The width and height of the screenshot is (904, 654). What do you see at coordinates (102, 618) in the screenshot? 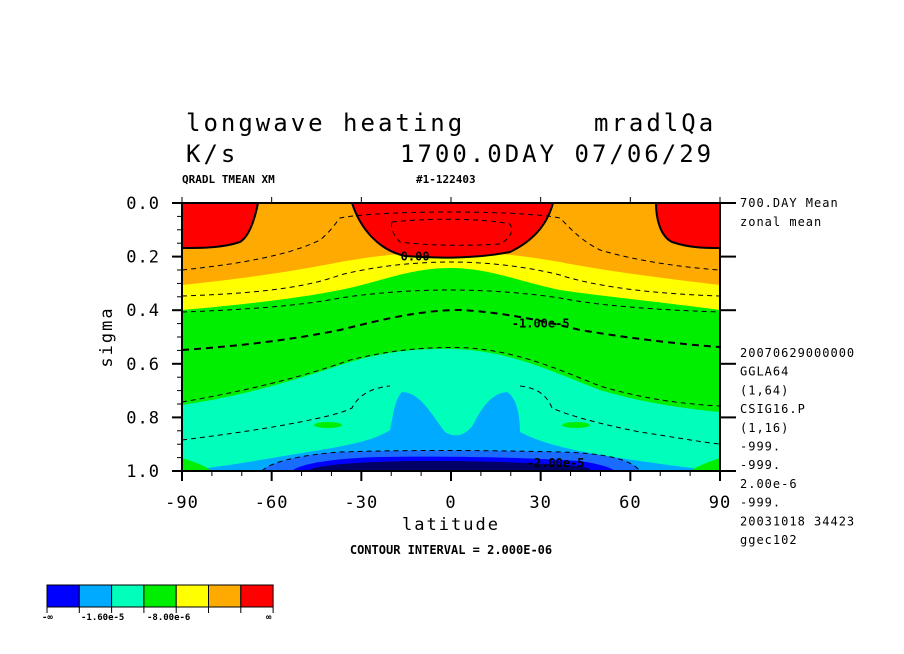
I see `legend-label-mid1: -1.60e-5` at bounding box center [102, 618].